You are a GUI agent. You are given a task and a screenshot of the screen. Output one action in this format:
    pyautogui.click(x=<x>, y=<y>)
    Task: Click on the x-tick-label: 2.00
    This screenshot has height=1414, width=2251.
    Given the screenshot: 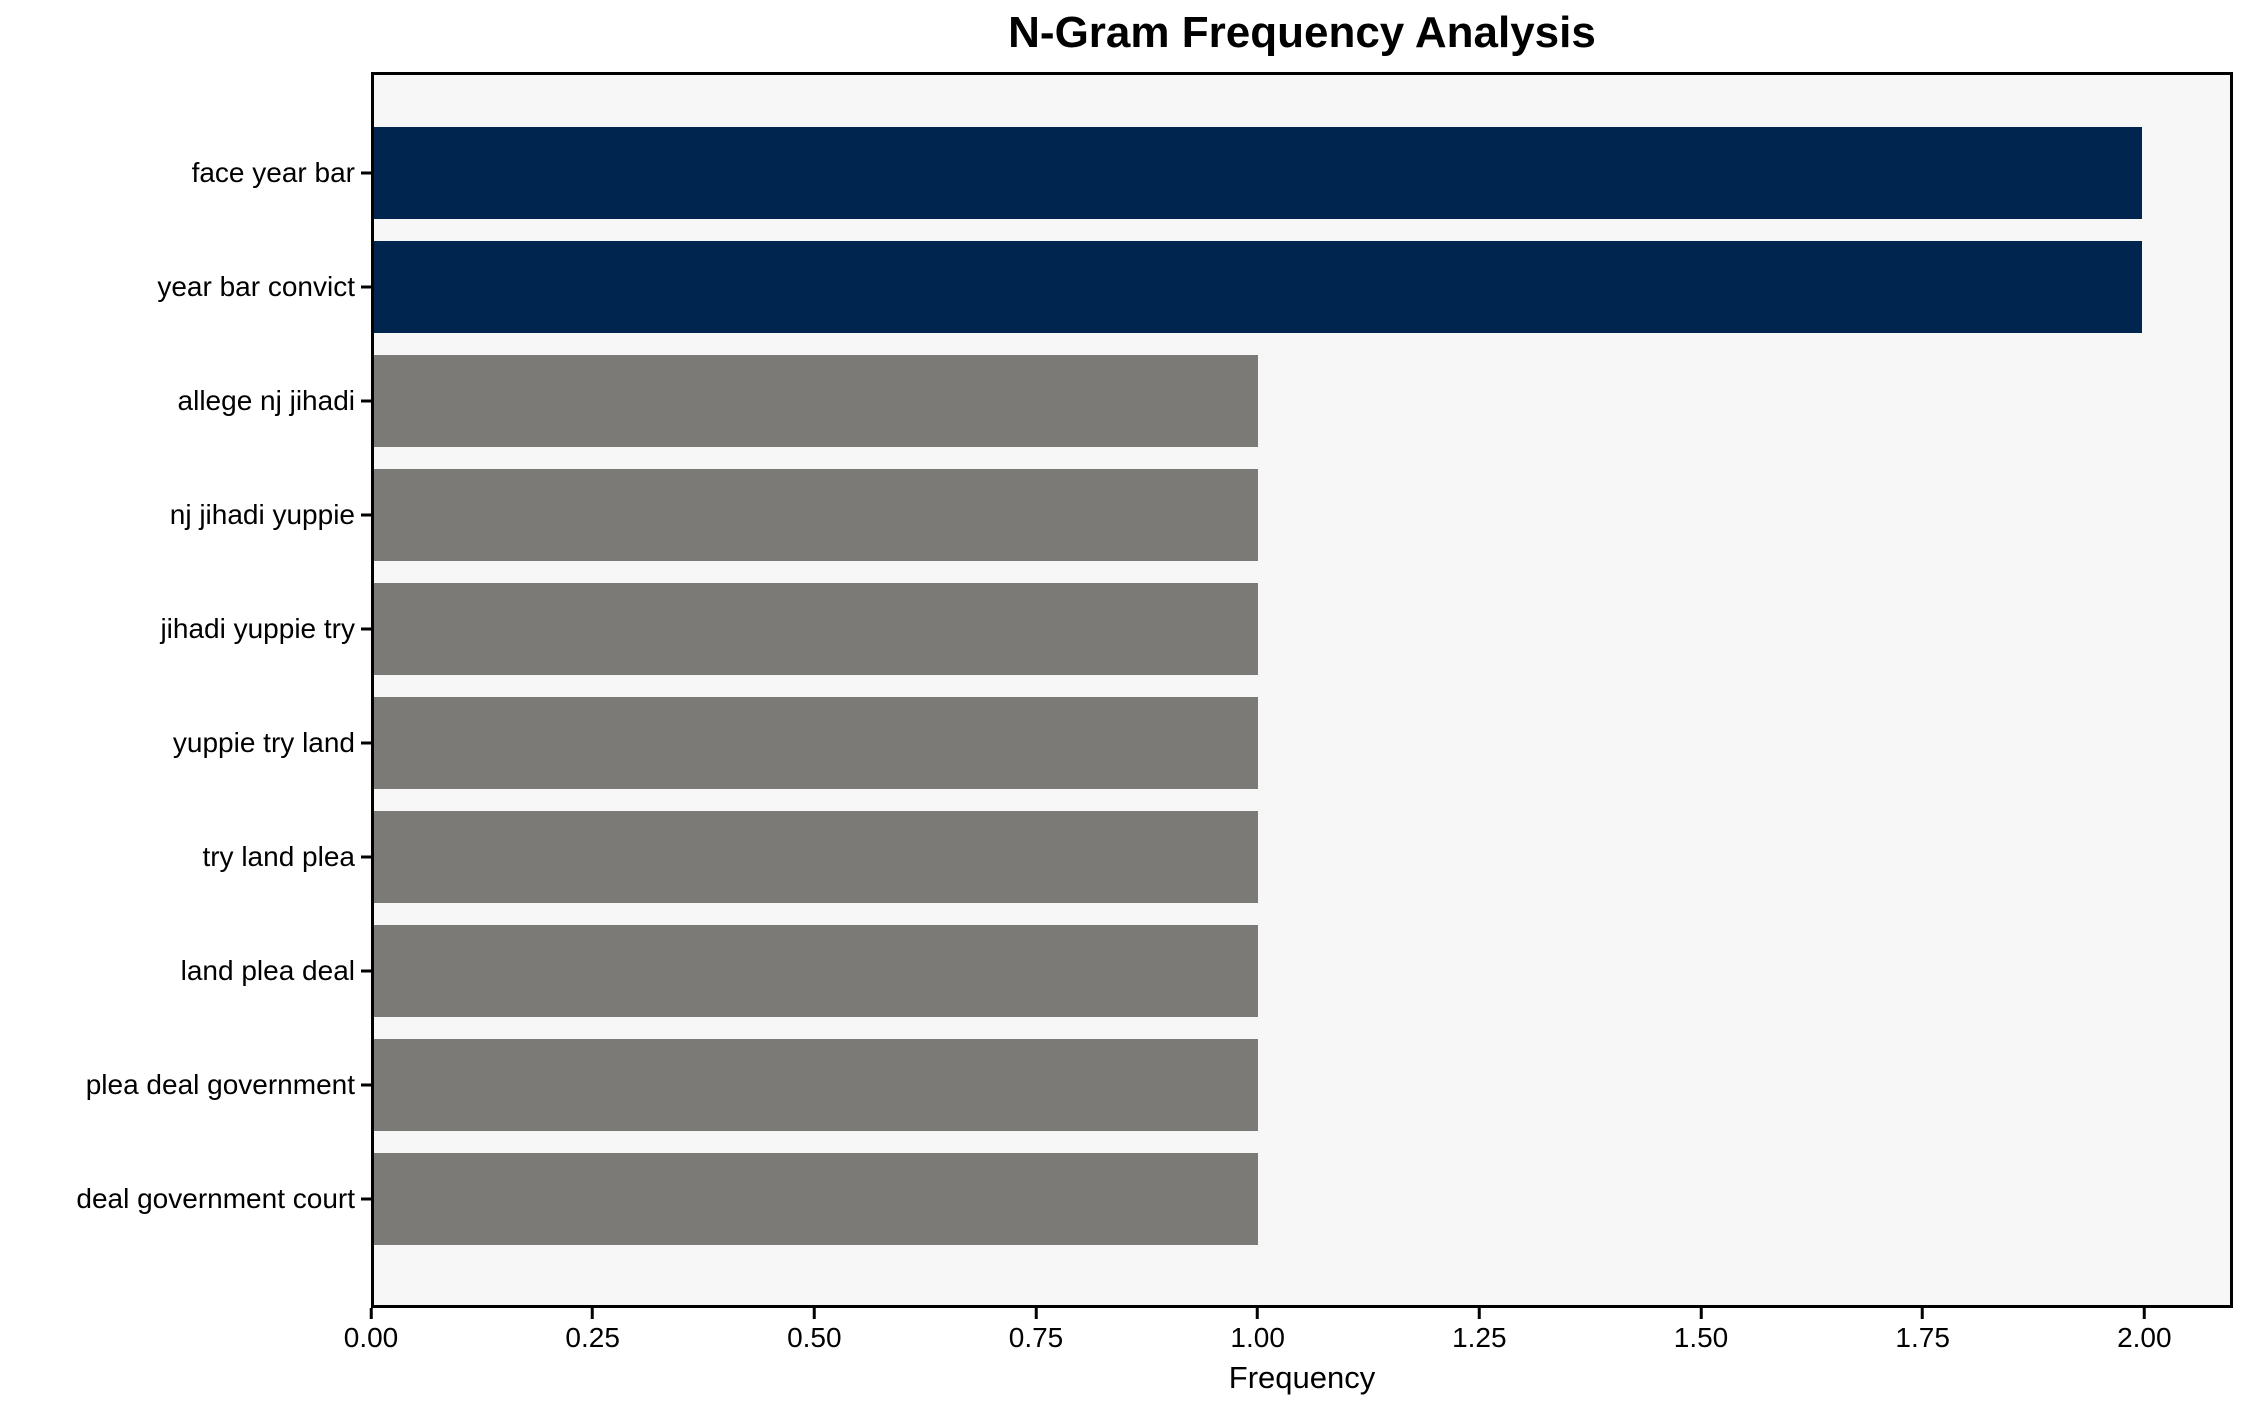 What is the action you would take?
    pyautogui.click(x=2144, y=1337)
    